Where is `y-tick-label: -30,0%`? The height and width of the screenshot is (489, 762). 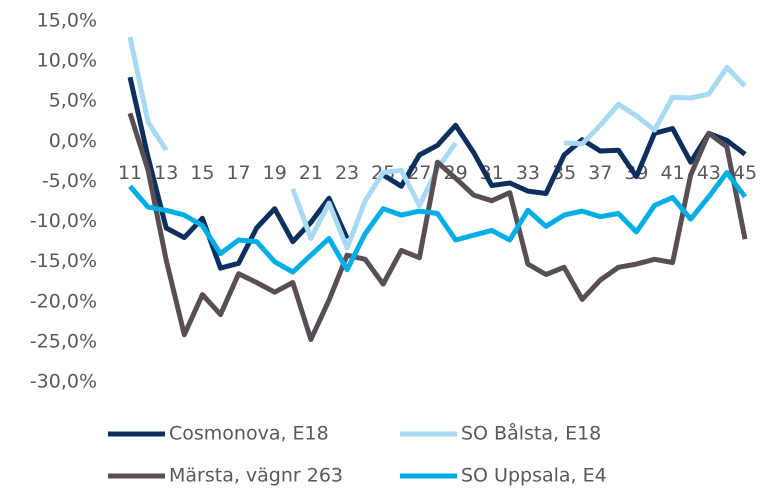 y-tick-label: -30,0% is located at coordinates (63, 382).